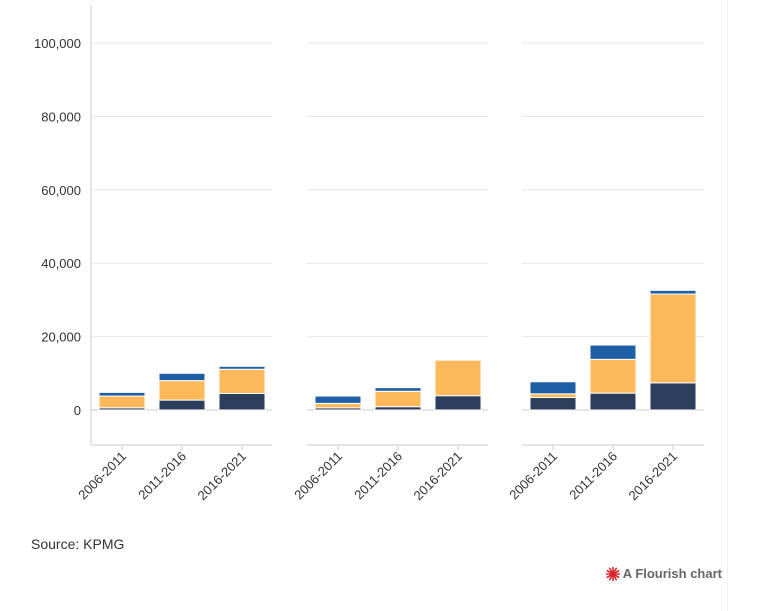 Image resolution: width=758 pixels, height=611 pixels. I want to click on flourish-credit-link: A Flourish chart, so click(663, 573).